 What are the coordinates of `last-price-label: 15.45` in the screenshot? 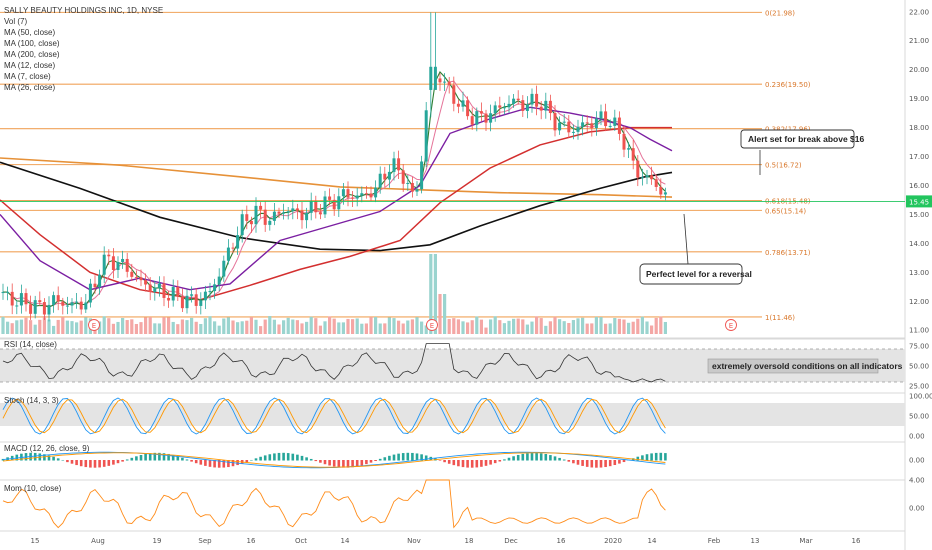 It's located at (919, 202).